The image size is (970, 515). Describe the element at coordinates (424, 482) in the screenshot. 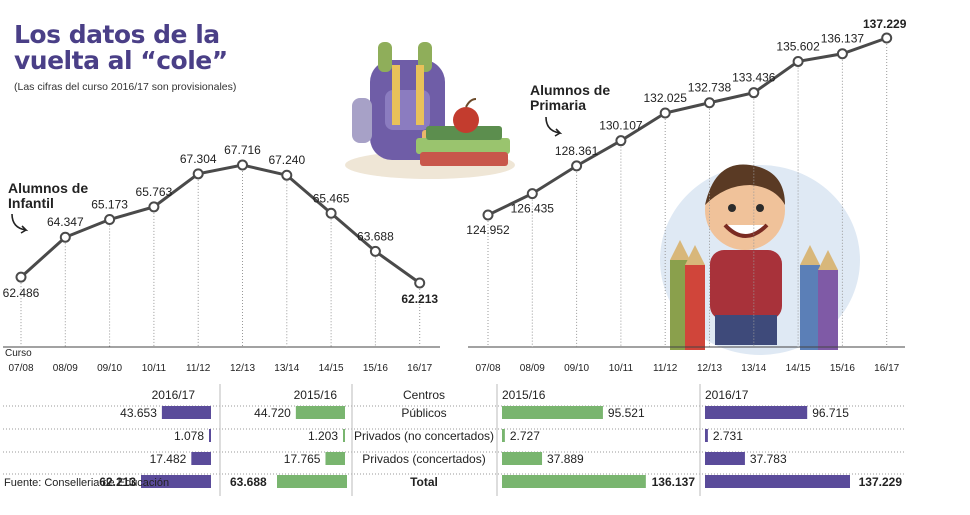

I see `centros-row-label: Total` at that location.